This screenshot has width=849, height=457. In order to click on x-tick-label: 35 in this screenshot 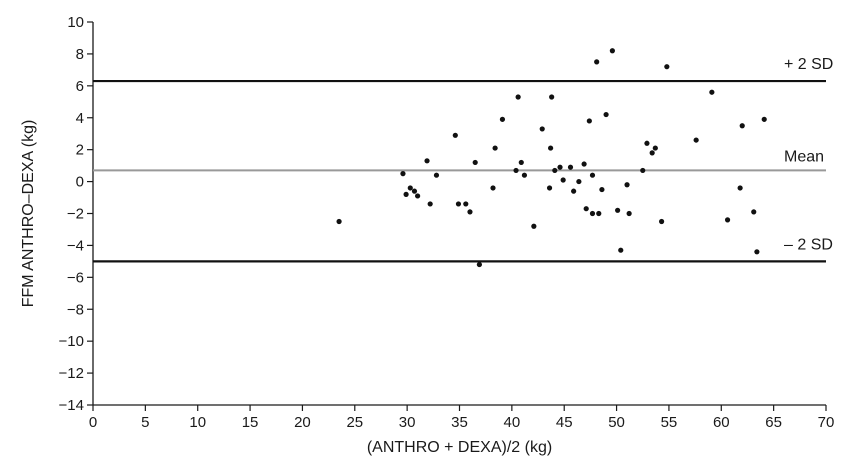, I will do `click(459, 422)`.